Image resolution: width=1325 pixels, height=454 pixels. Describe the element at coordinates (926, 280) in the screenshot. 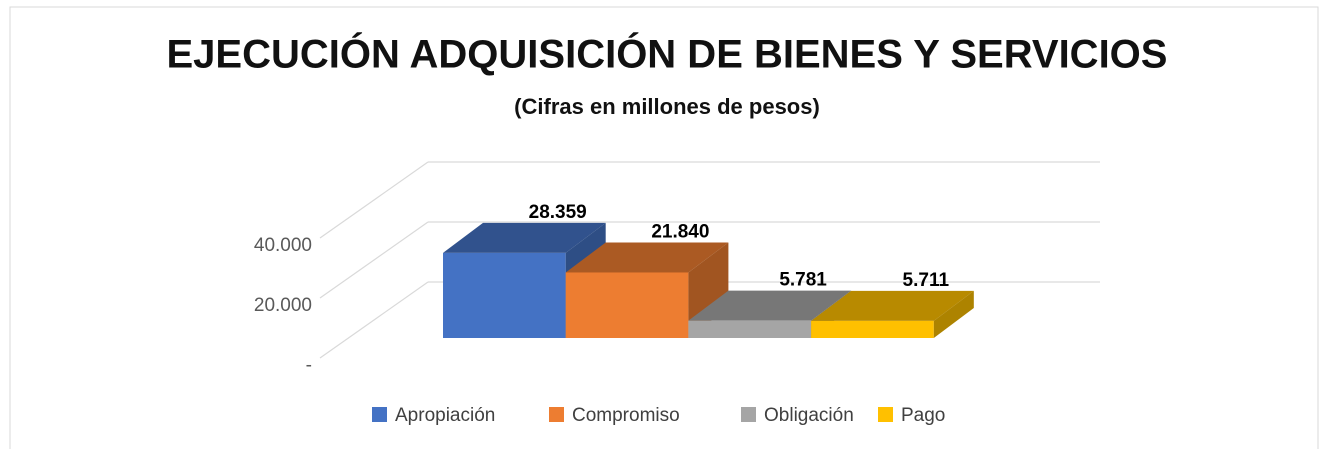

I see `data-label: 5.711` at that location.